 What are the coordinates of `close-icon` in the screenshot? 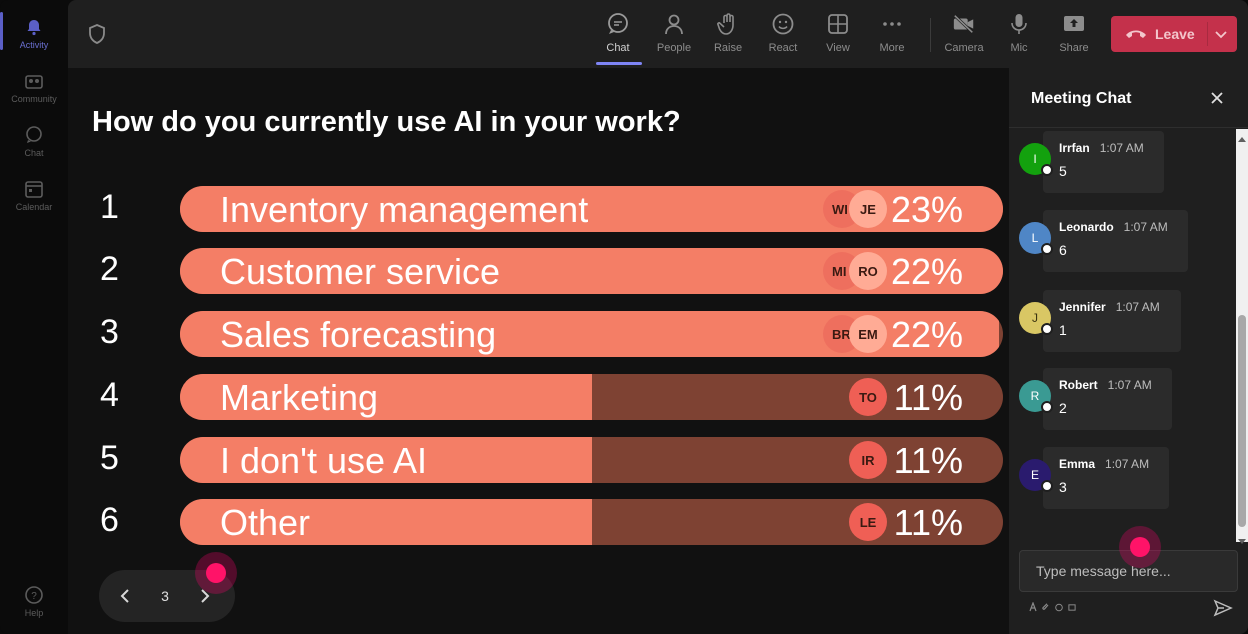 It's located at (1217, 98).